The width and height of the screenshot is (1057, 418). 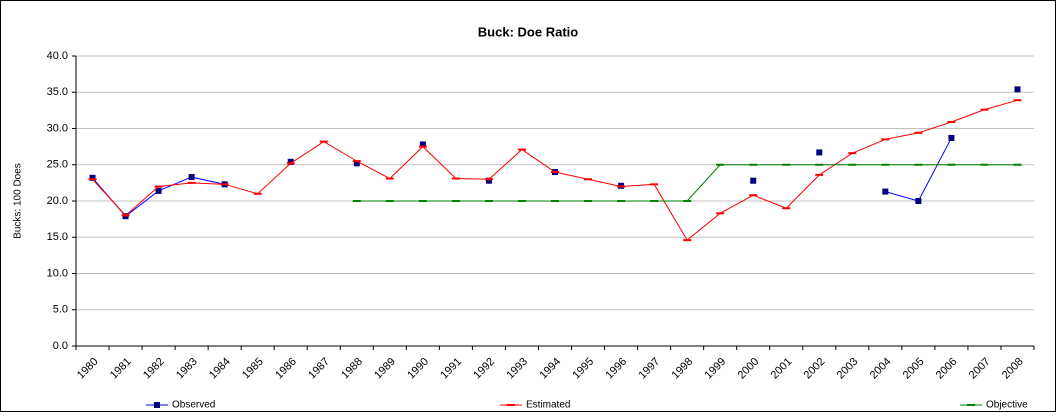 I want to click on legend-label: Observed, so click(x=193, y=405).